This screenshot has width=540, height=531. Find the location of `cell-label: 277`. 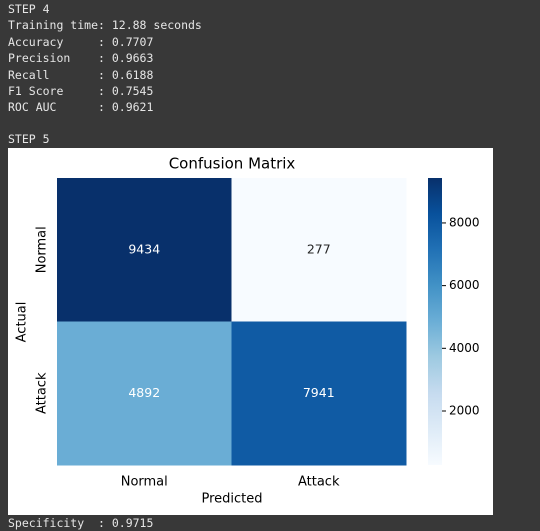

cell-label: 277 is located at coordinates (319, 248).